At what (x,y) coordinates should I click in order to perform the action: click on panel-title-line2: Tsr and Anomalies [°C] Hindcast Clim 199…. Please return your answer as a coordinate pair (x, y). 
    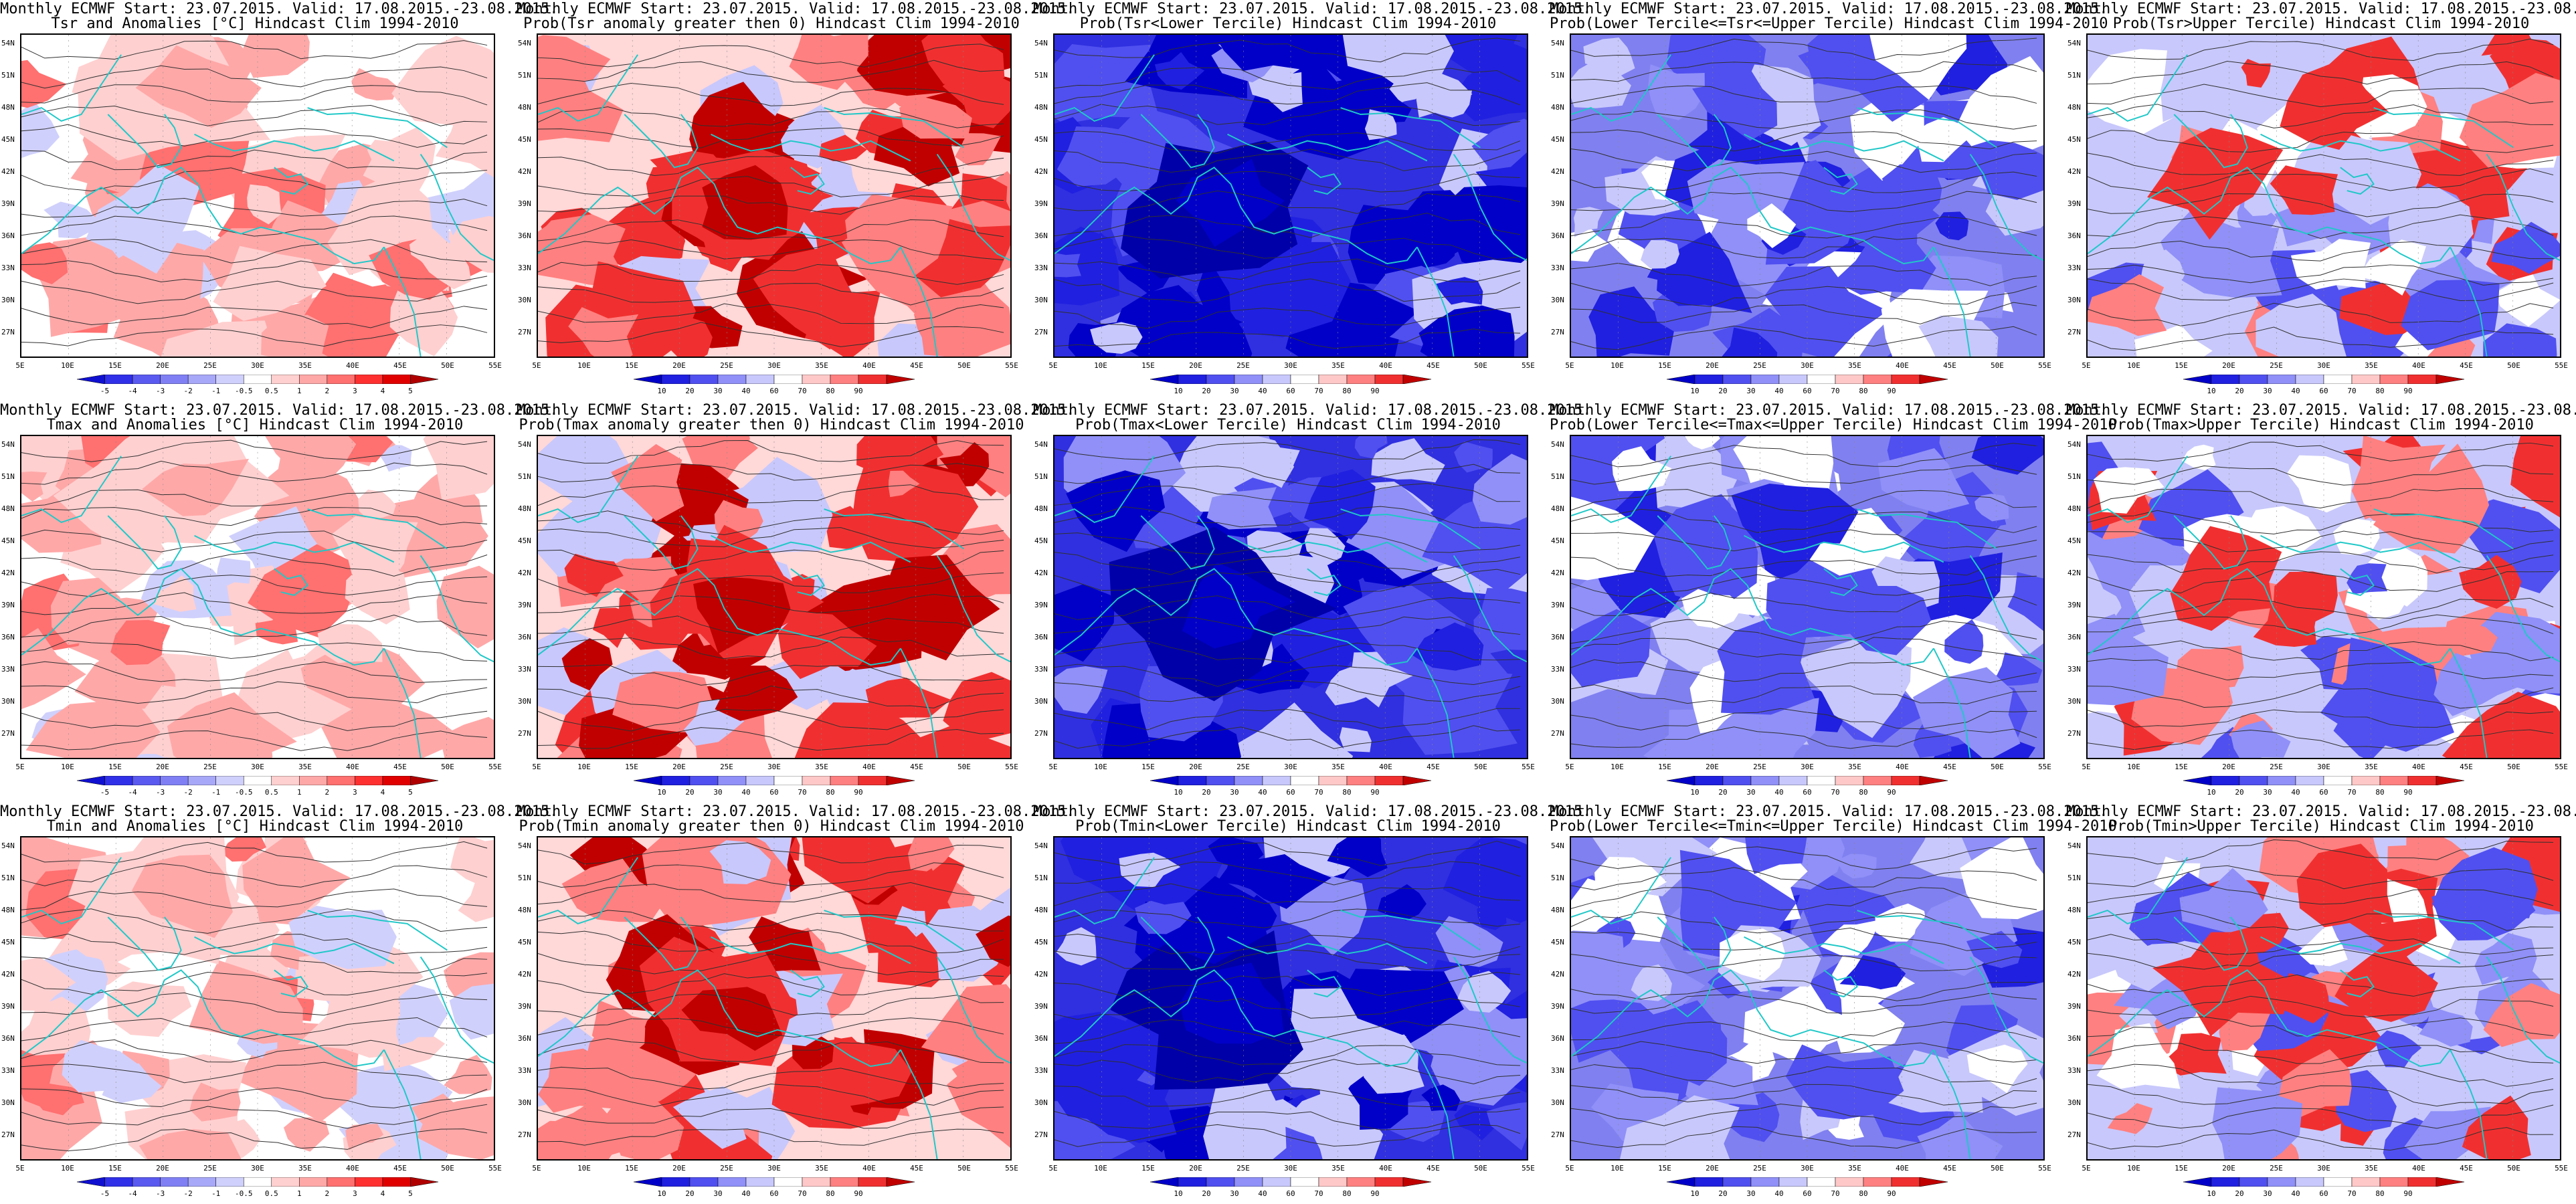
    Looking at the image, I should click on (255, 23).